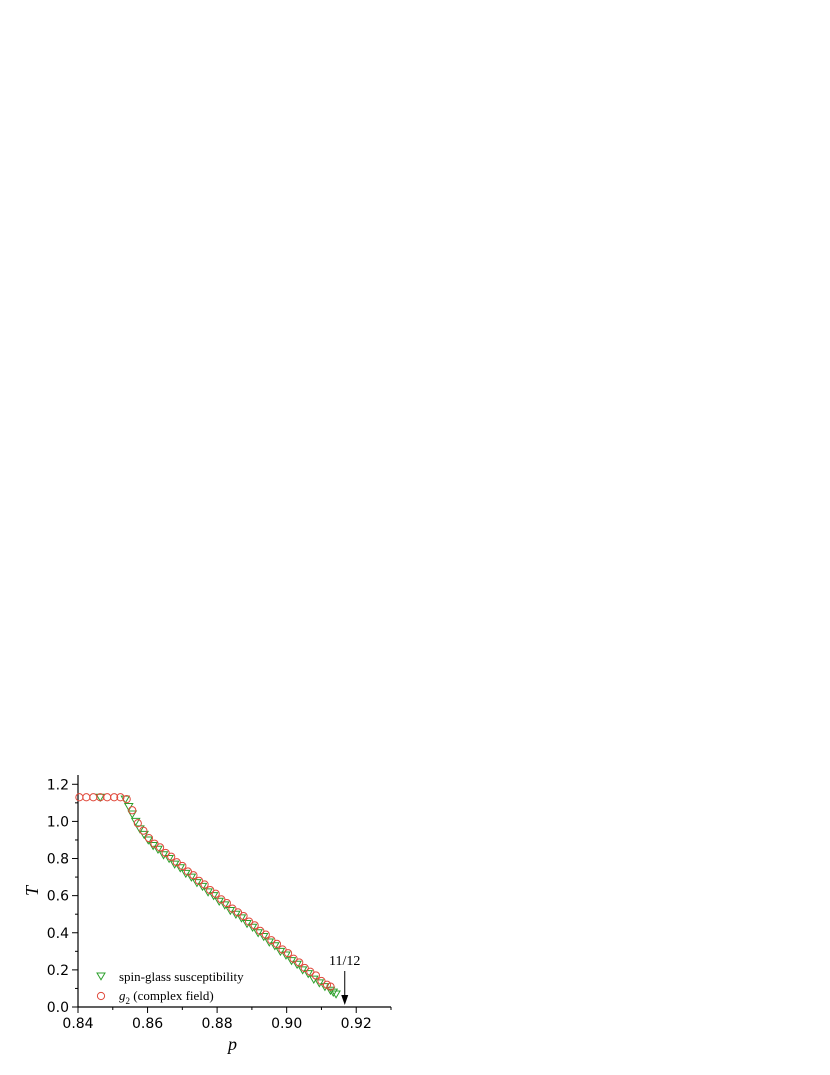 This screenshot has height=1075, width=830. What do you see at coordinates (286, 1024) in the screenshot?
I see `x-tick-label: 0.90` at bounding box center [286, 1024].